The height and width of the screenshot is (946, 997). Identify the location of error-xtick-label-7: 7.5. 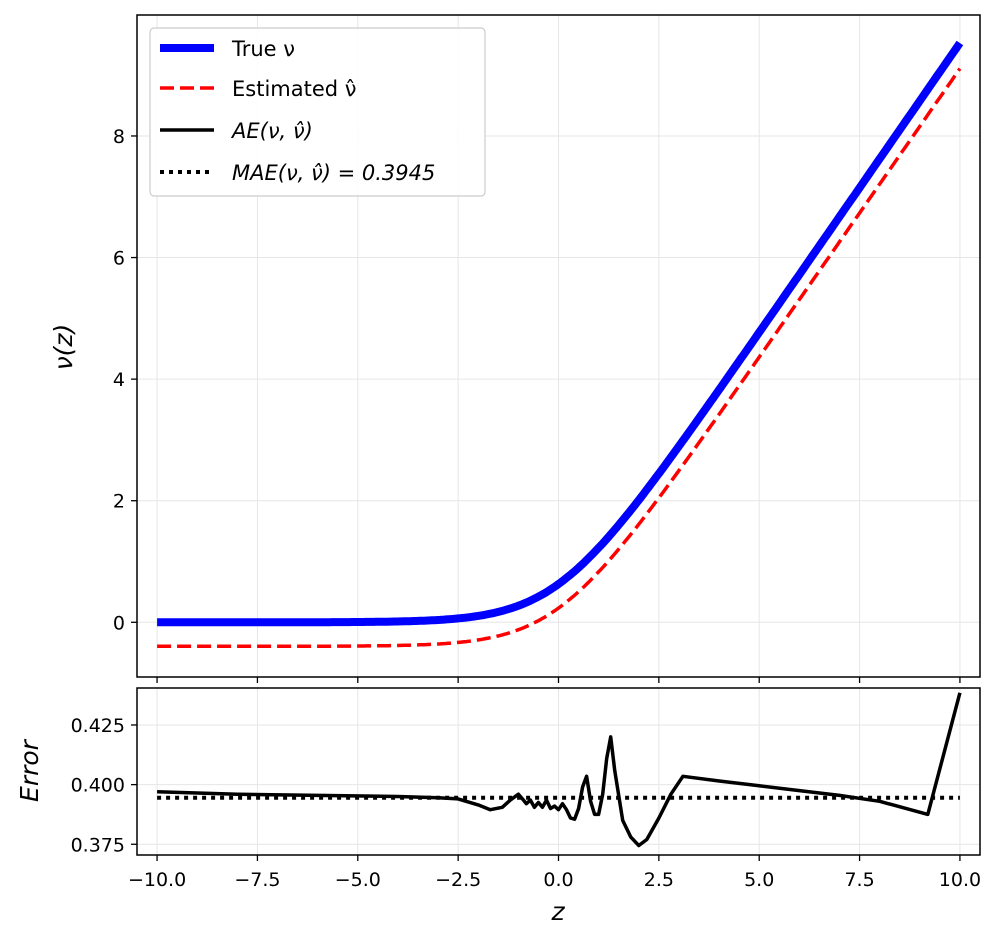
(859, 880).